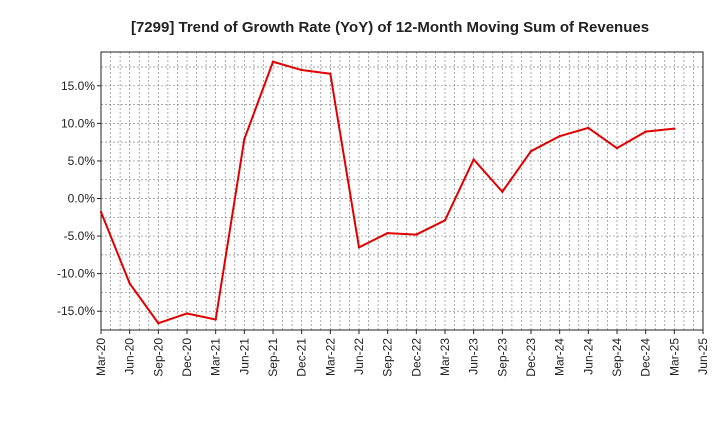  Describe the element at coordinates (216, 357) in the screenshot. I see `x-tick-label: Mar-21` at that location.